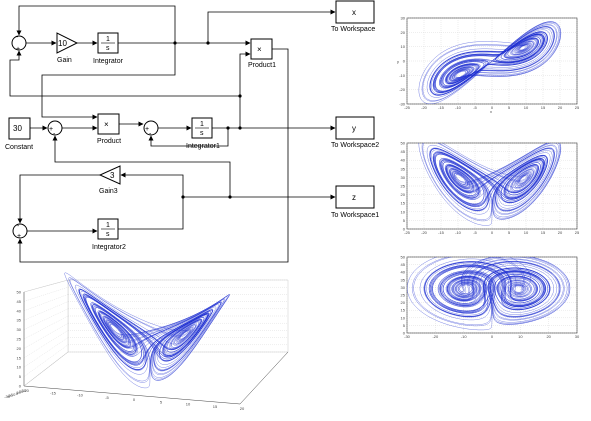  What do you see at coordinates (458, 107) in the screenshot?
I see `xy-xtick: -10` at bounding box center [458, 107].